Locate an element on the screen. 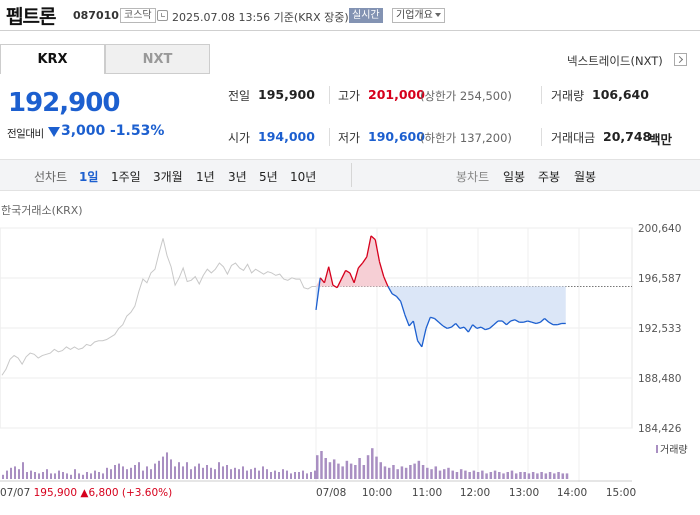  x-tick-label: 14:00 is located at coordinates (572, 493).